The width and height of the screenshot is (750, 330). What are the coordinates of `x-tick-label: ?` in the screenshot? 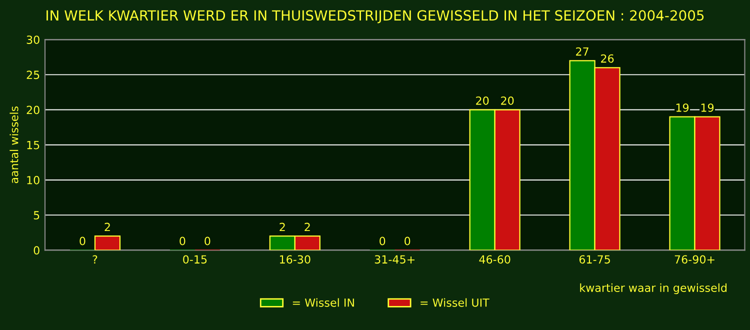 It's located at (95, 259).